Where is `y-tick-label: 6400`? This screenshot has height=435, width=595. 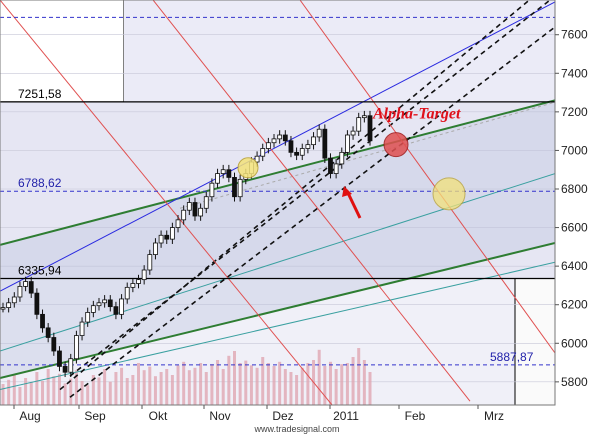 y-tick-label: 6400 is located at coordinates (574, 266).